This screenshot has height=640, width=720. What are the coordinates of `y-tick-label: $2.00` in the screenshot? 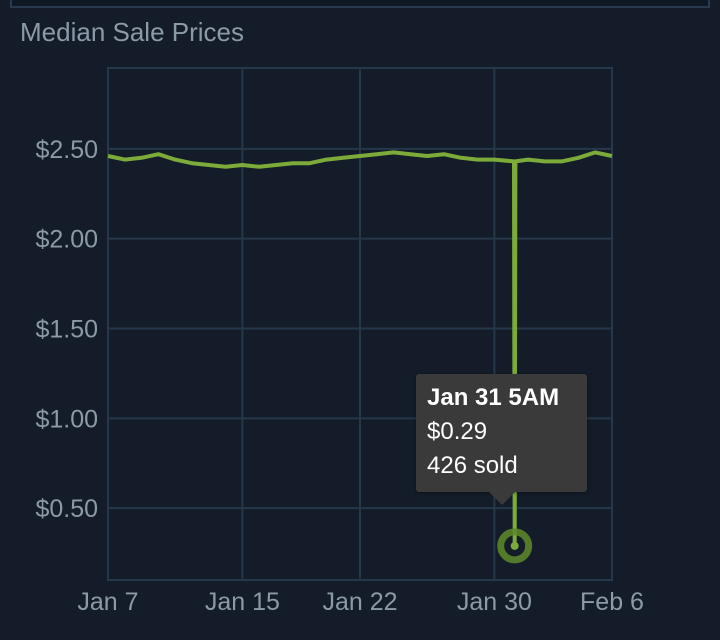 It's located at (66, 240).